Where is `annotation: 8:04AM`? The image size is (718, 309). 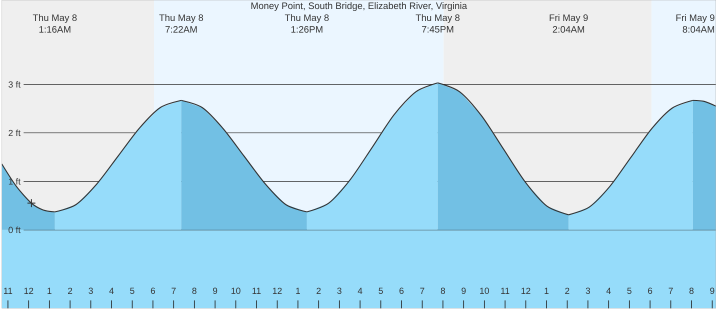 annotation: 8:04AM is located at coordinates (698, 29).